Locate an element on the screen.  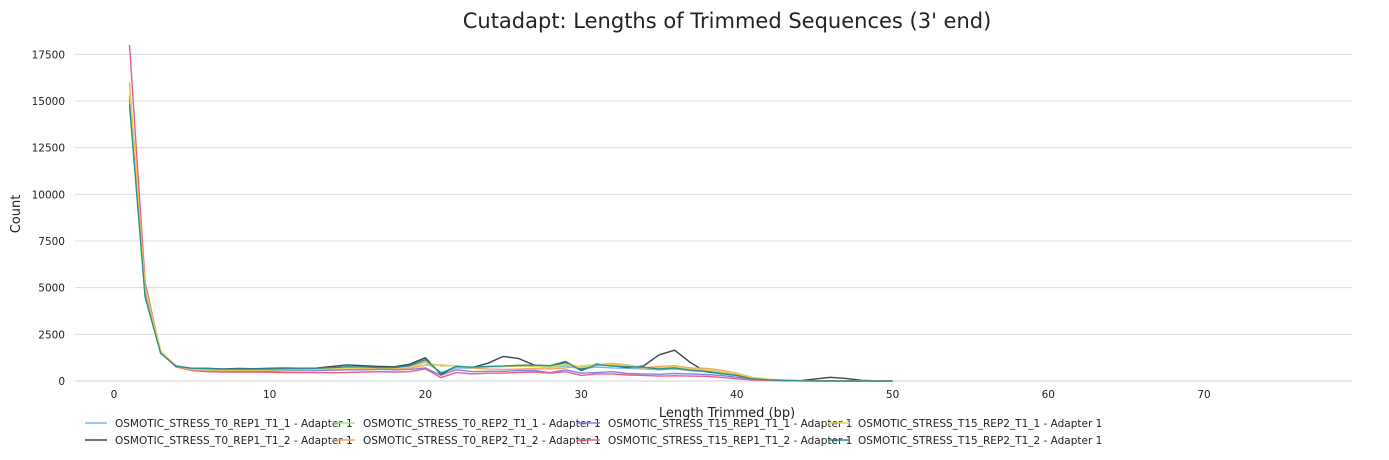
x-tick-label: 30 is located at coordinates (580, 395).